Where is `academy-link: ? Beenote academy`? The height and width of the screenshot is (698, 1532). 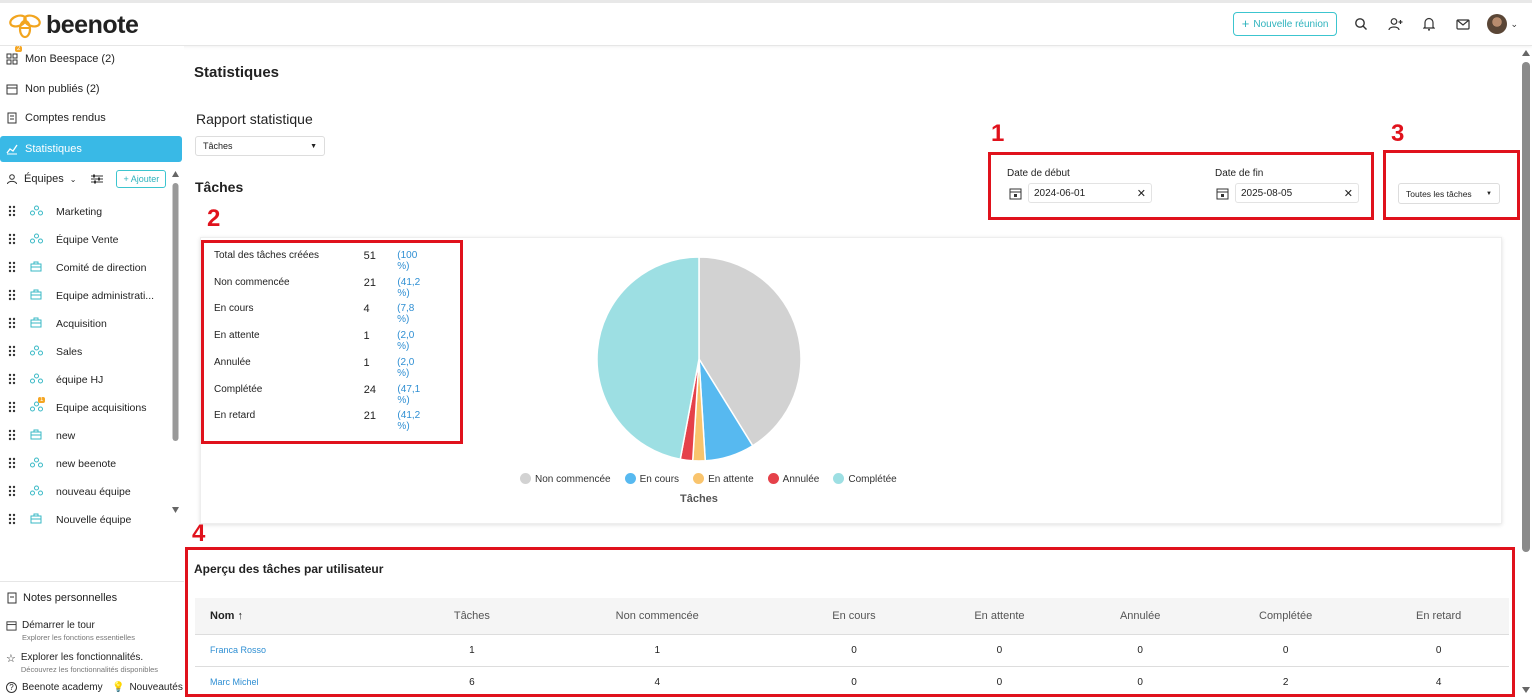 academy-link: ? Beenote academy is located at coordinates (54, 687).